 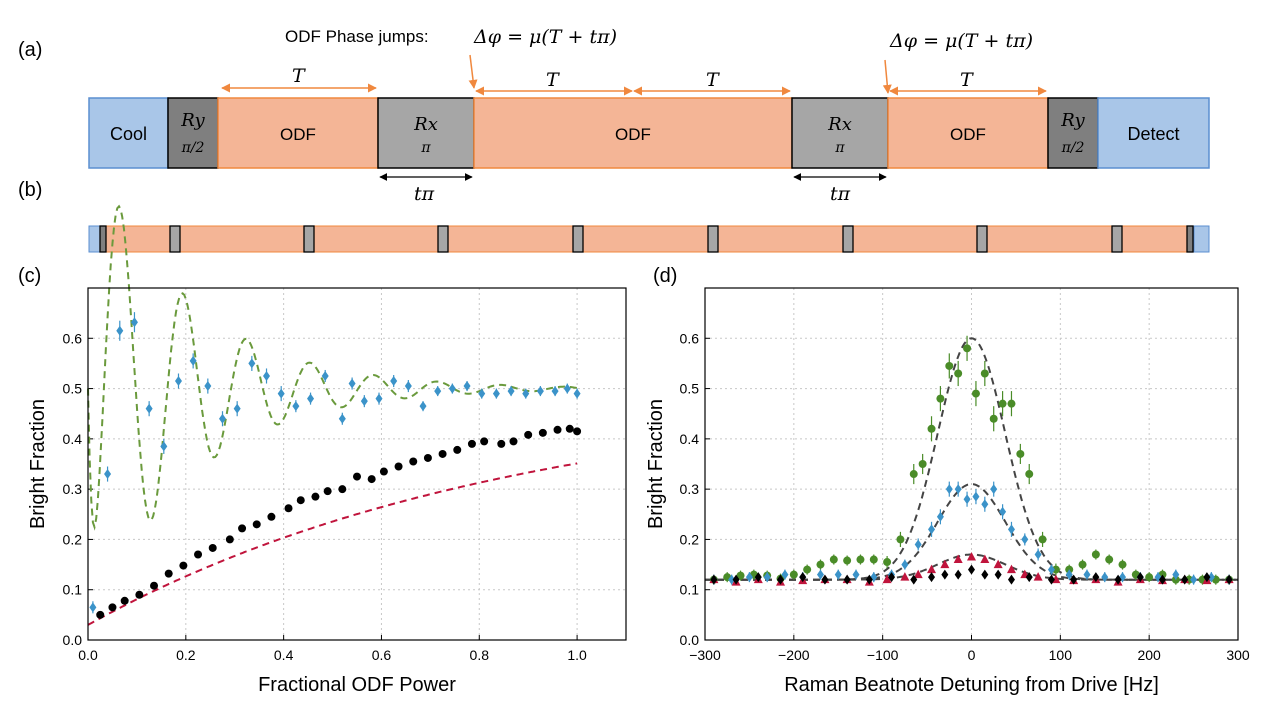 What do you see at coordinates (1061, 655) in the screenshot?
I see `x-tick-label: 100` at bounding box center [1061, 655].